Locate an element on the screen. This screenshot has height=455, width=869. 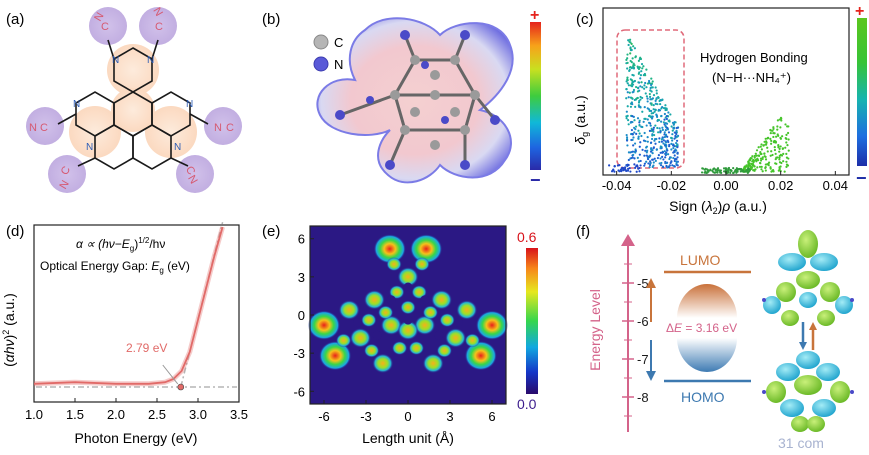
panel-c-label: (c) is located at coordinates (585, 19).